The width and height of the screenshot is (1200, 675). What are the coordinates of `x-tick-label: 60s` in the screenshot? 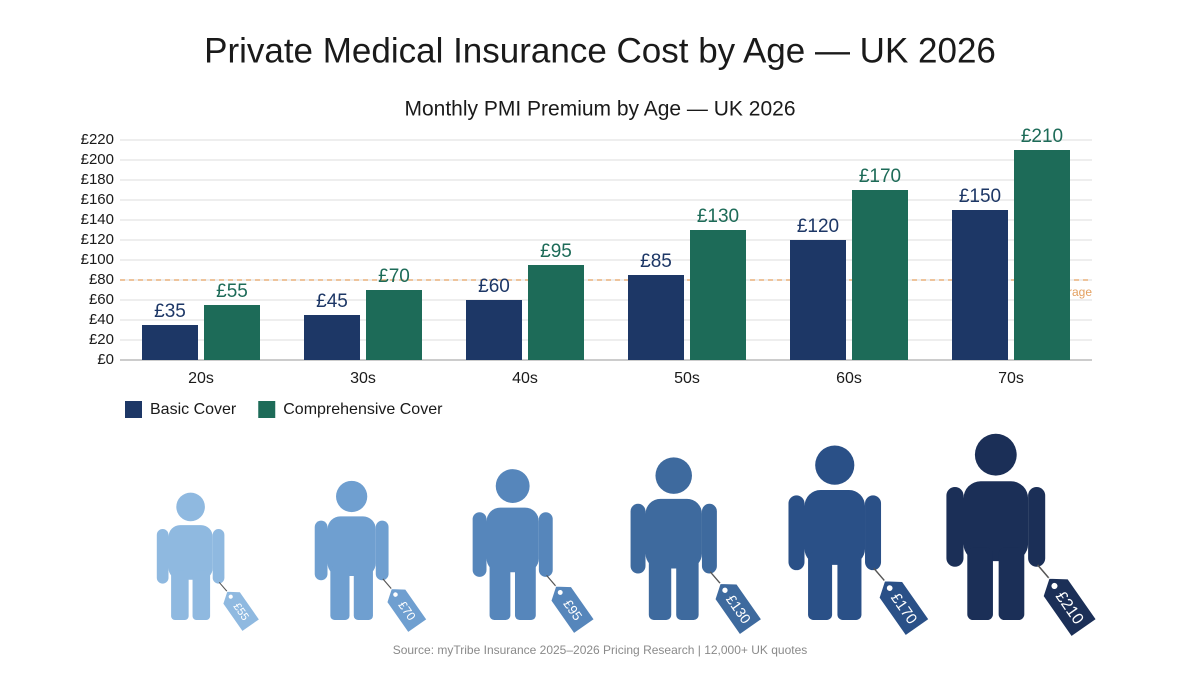 It's located at (849, 378).